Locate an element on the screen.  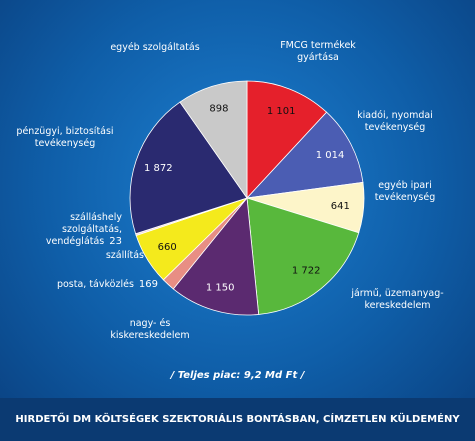
category-label: nagy- és kiskereskedelem is located at coordinates (150, 330).